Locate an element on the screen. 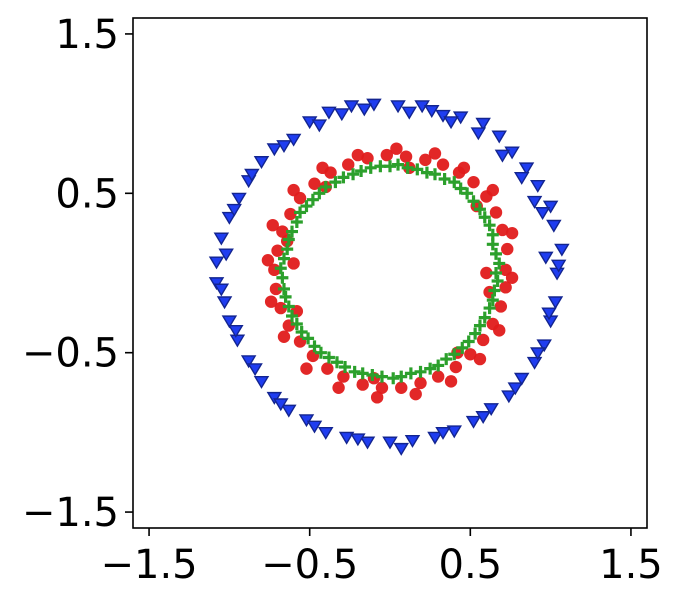 The height and width of the screenshot is (597, 682). x-tick-label: 0.5 is located at coordinates (471, 565).